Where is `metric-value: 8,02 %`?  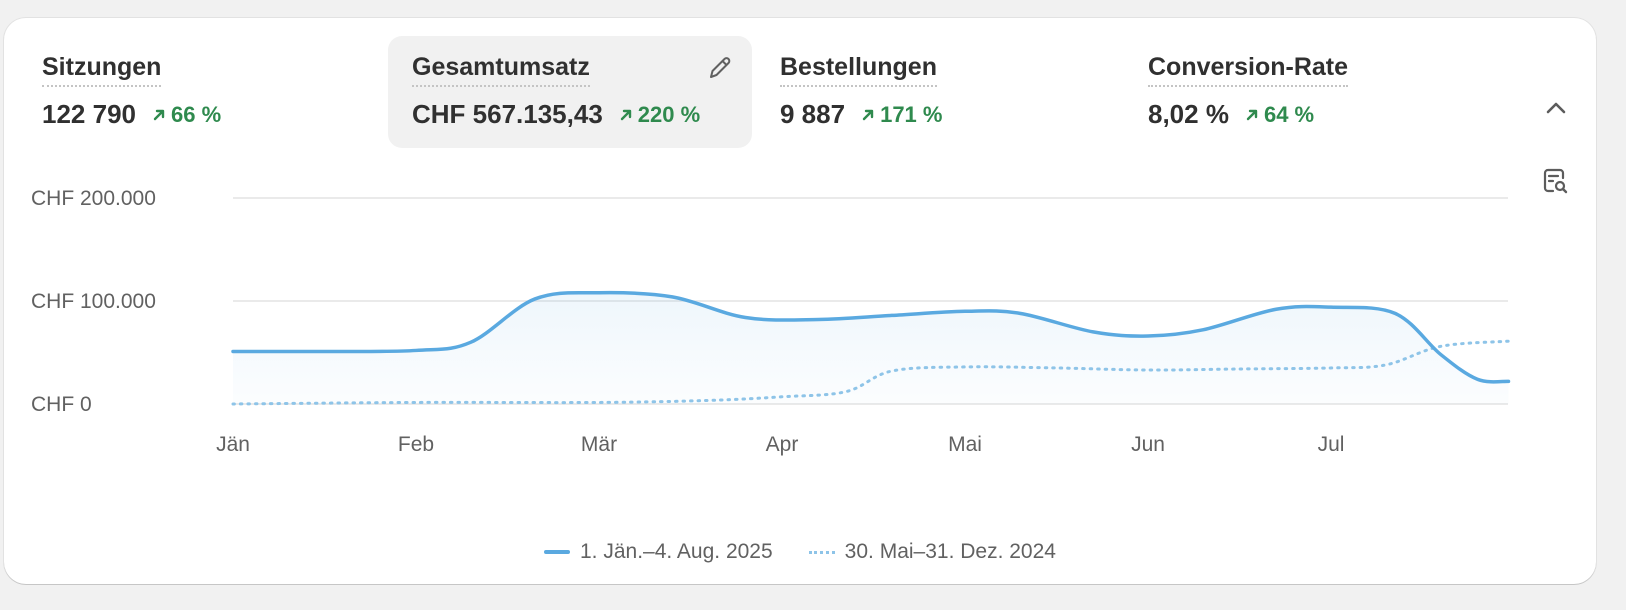
metric-value: 8,02 % is located at coordinates (1188, 114).